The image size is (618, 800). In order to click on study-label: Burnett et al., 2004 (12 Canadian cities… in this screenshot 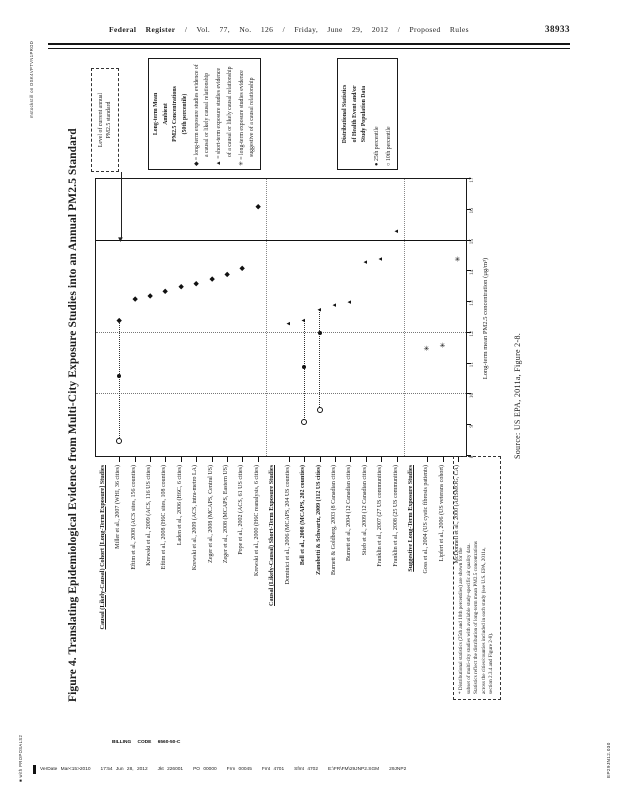, I will do `click(349, 513)`.